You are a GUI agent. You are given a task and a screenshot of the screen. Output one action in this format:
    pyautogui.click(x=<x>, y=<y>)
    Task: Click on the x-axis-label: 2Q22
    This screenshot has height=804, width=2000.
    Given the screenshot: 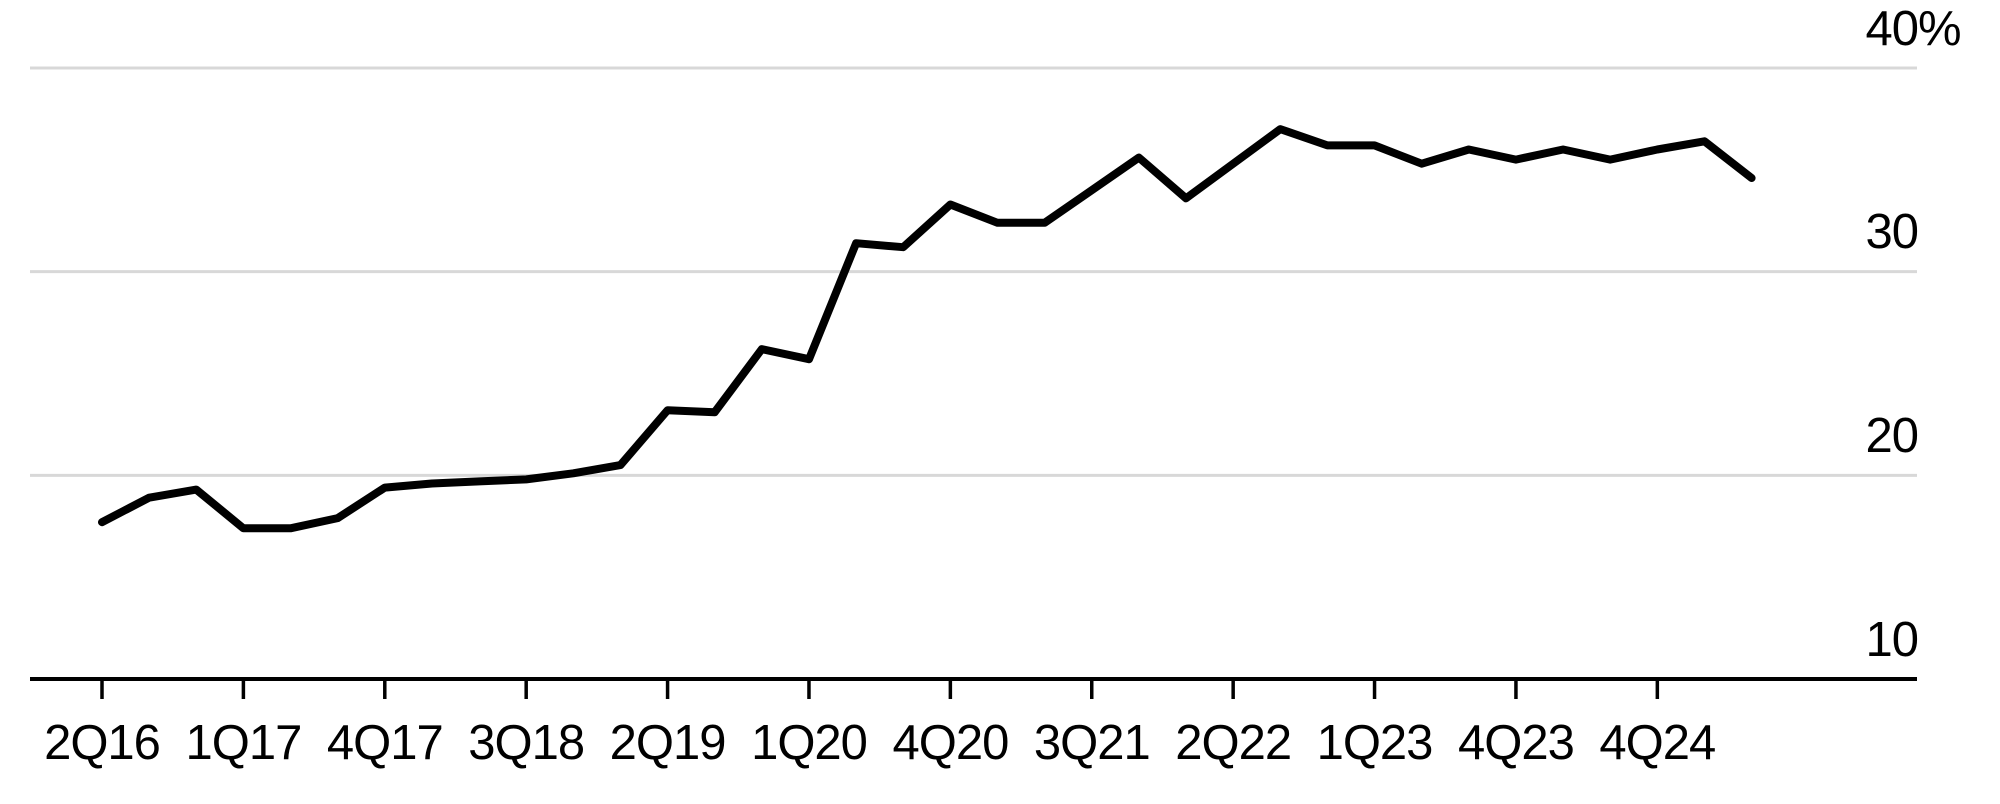 What is the action you would take?
    pyautogui.click(x=1233, y=743)
    